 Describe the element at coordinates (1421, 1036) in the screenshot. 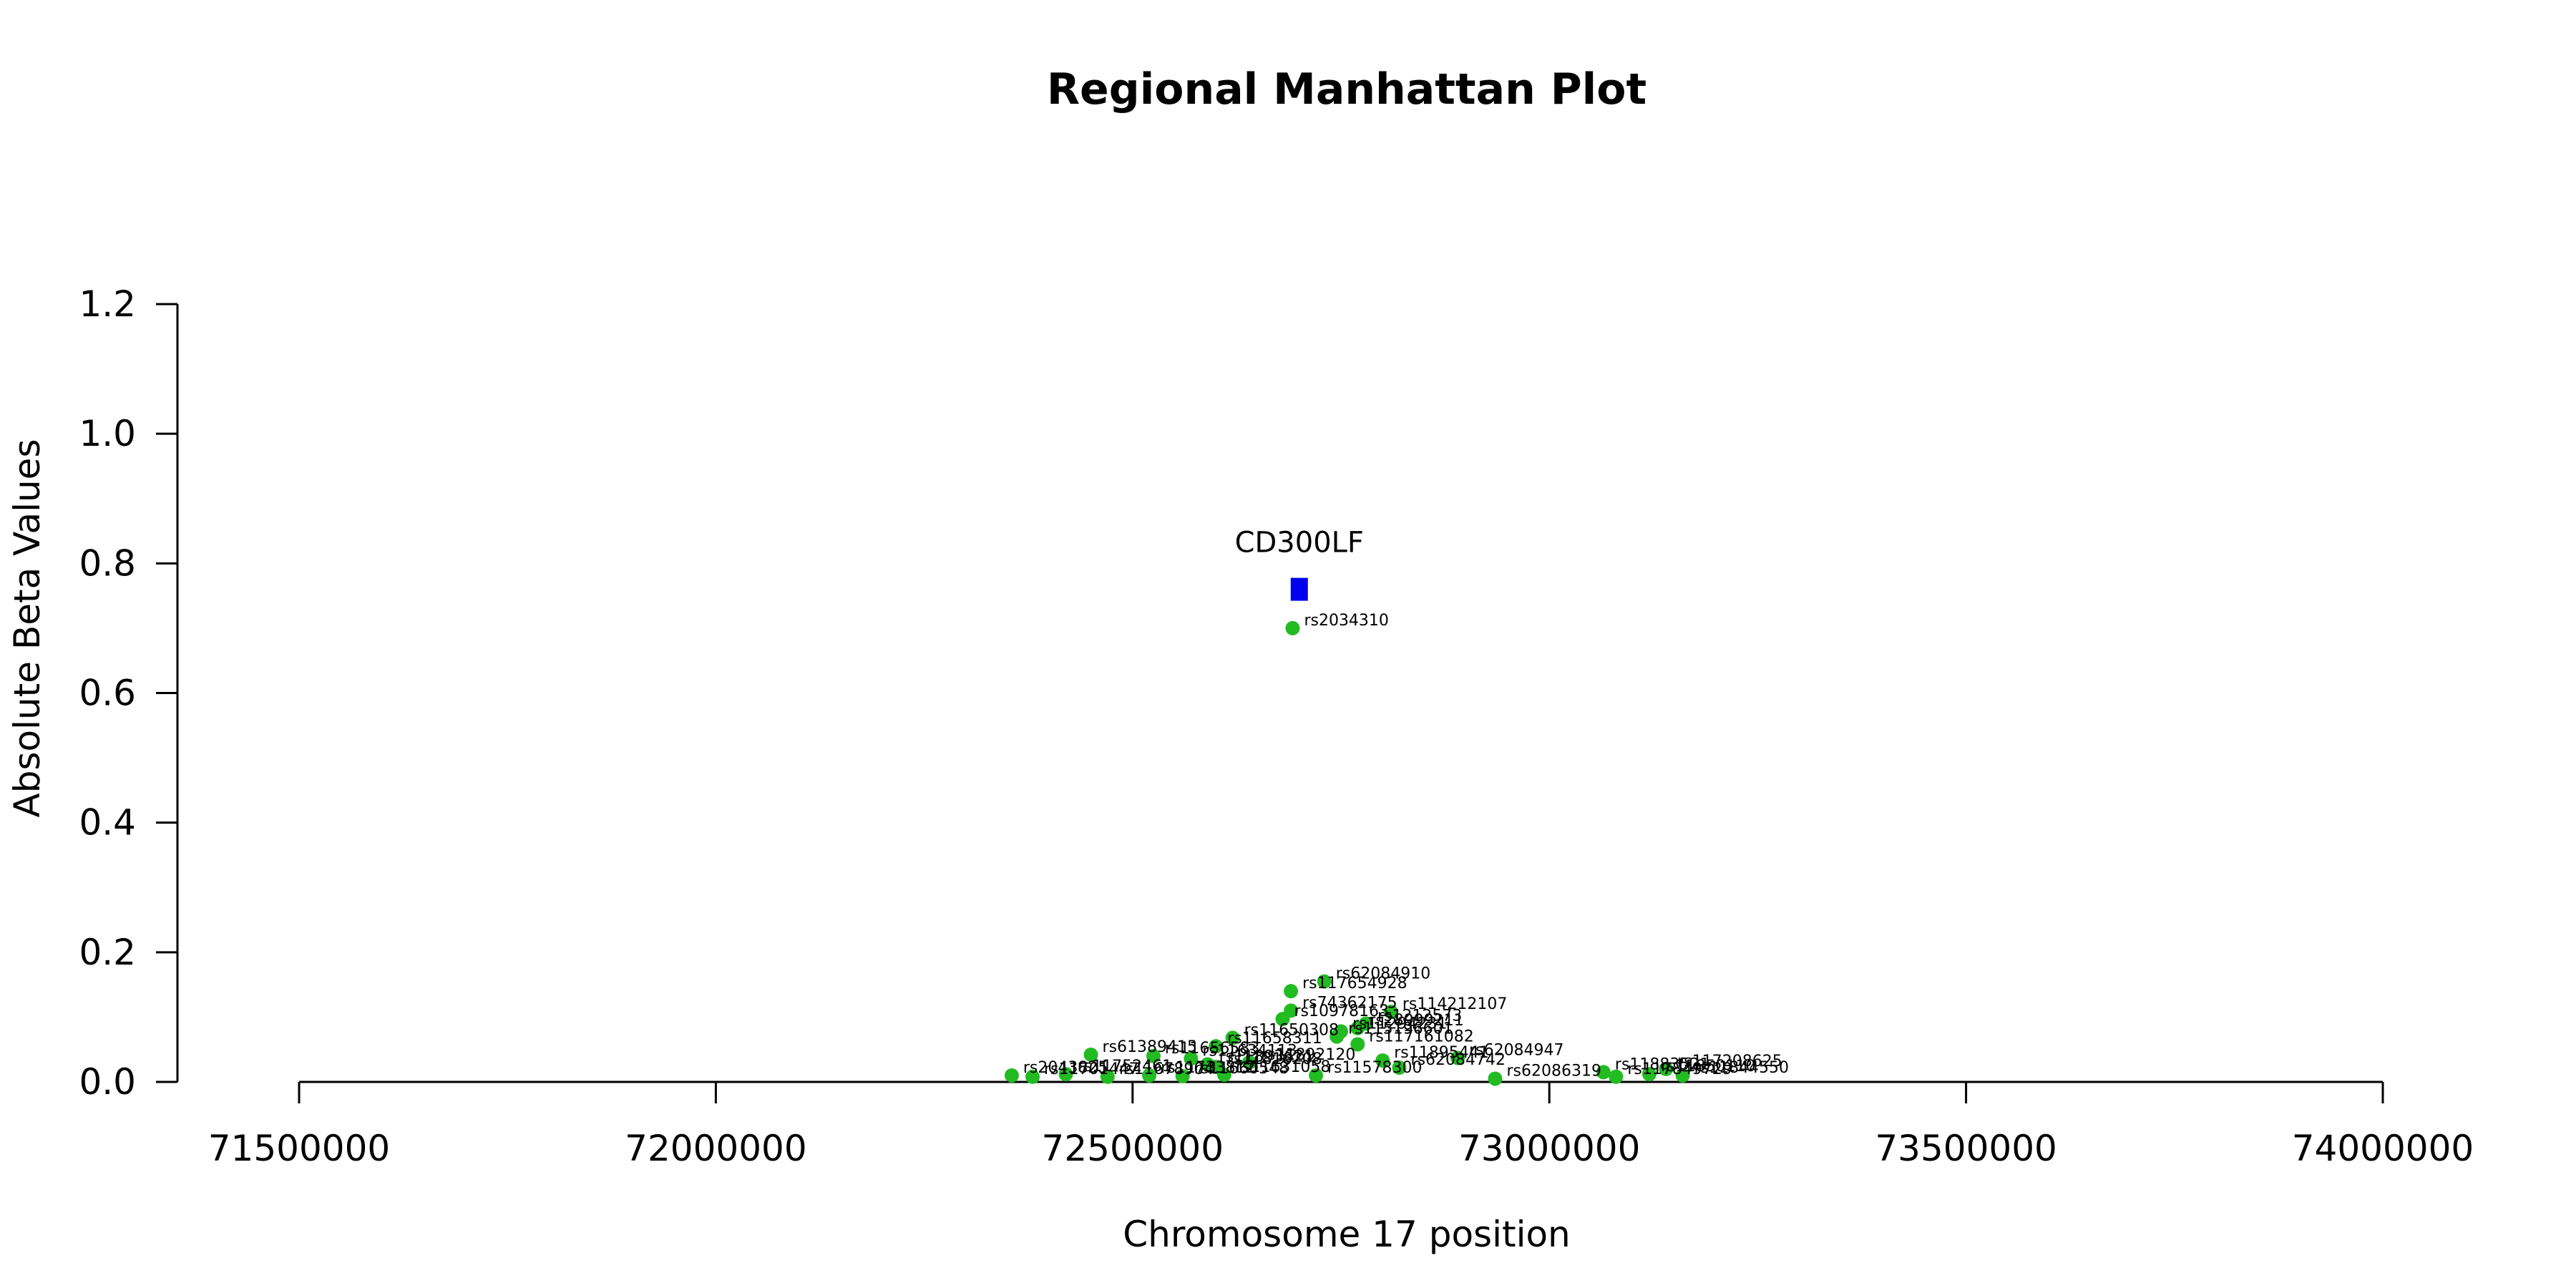

I see `snp-label: rs117161082` at that location.